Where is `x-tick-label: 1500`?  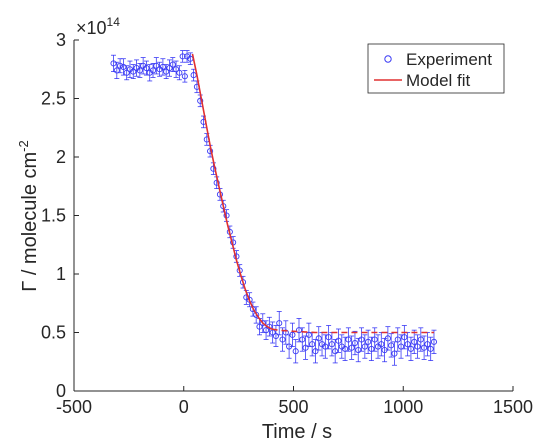 x-tick-label: 1500 is located at coordinates (513, 407).